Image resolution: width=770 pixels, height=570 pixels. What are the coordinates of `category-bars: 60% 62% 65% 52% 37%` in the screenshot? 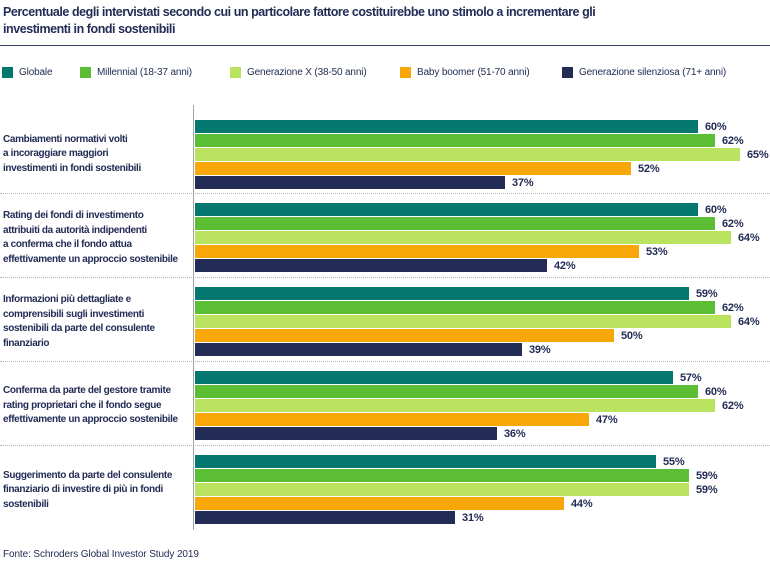 It's located at (481, 156).